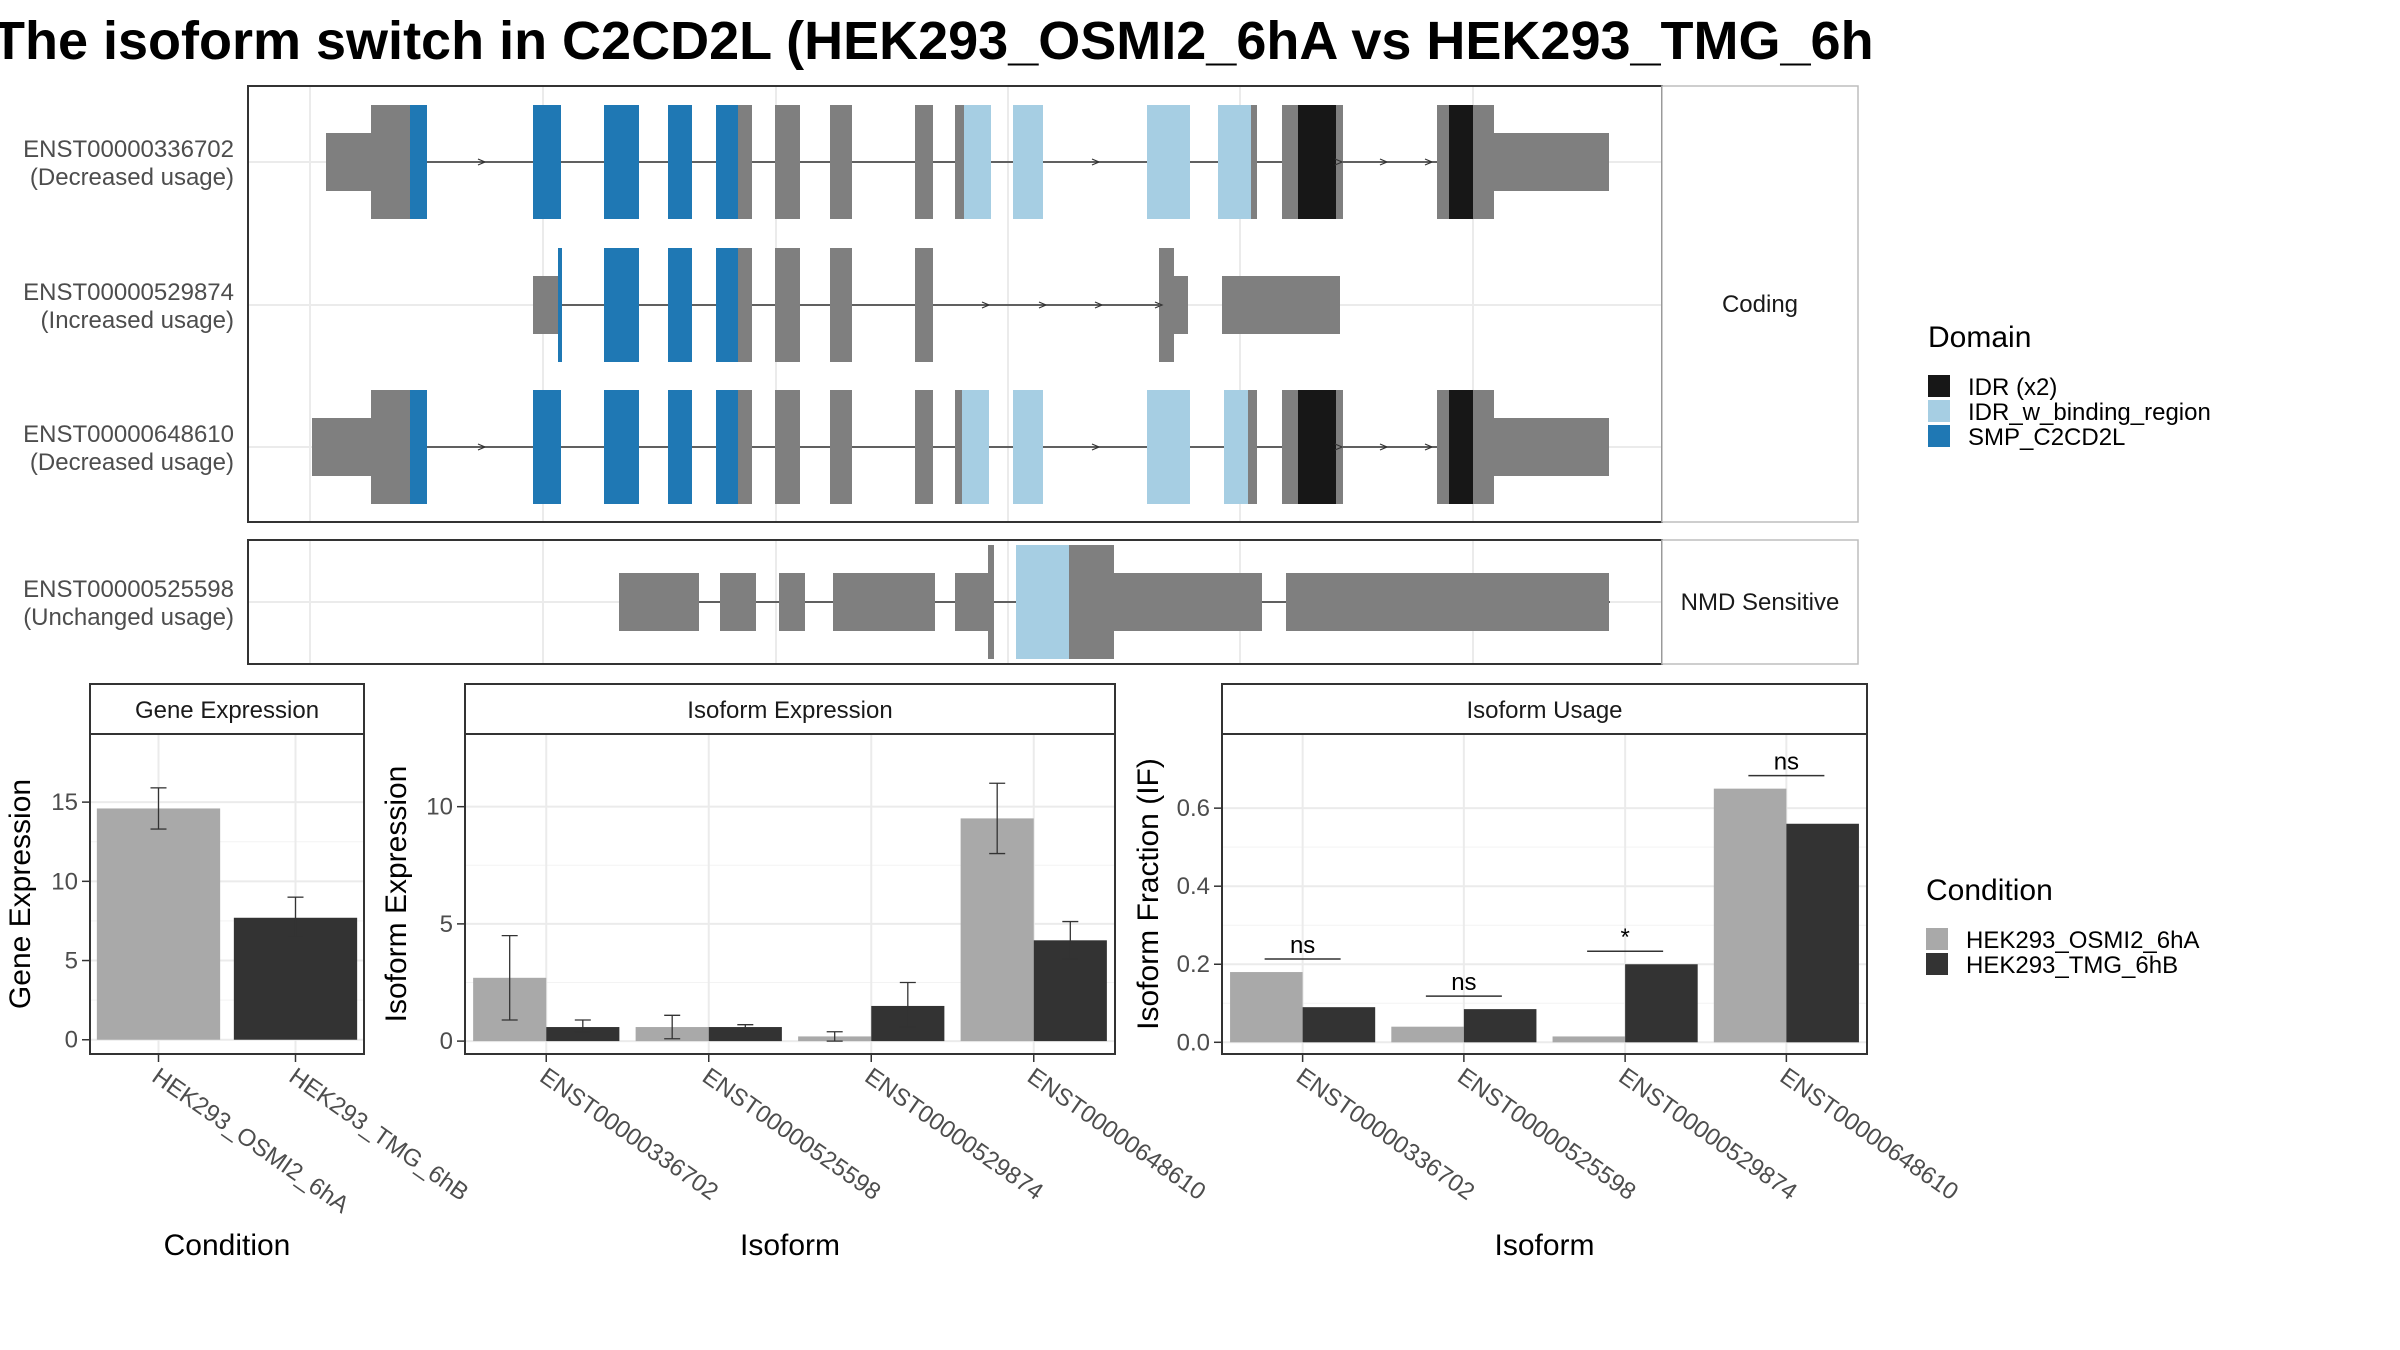 The image size is (2400, 1350). Describe the element at coordinates (1193, 964) in the screenshot. I see `y-tick-label: 0.2` at that location.